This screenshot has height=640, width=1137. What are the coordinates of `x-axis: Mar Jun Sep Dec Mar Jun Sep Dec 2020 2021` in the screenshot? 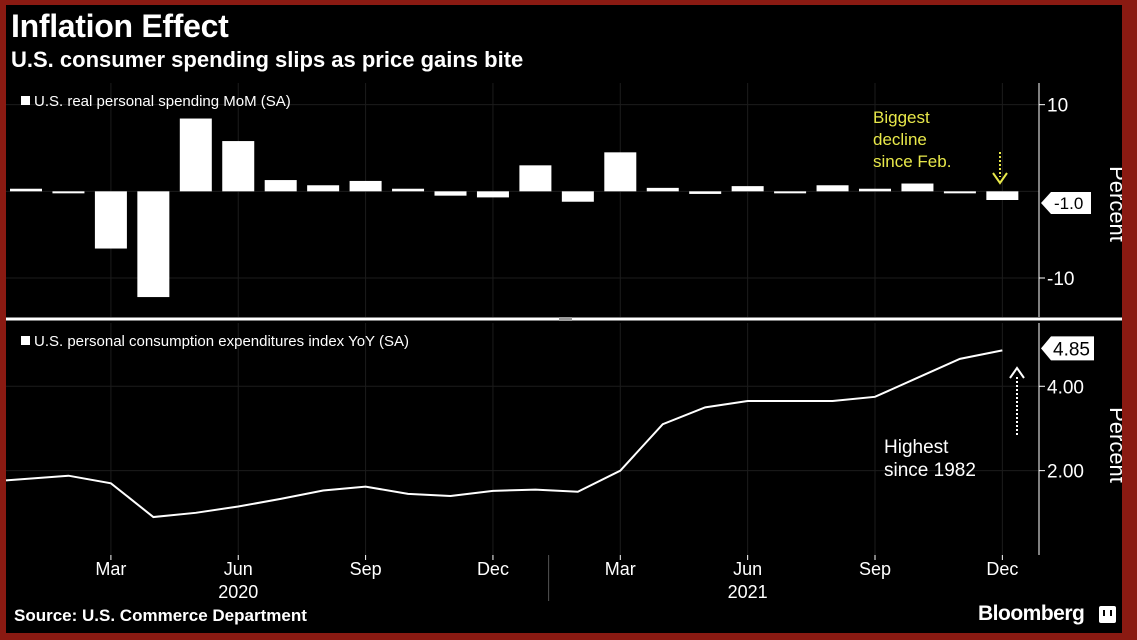 It's located at (556, 578).